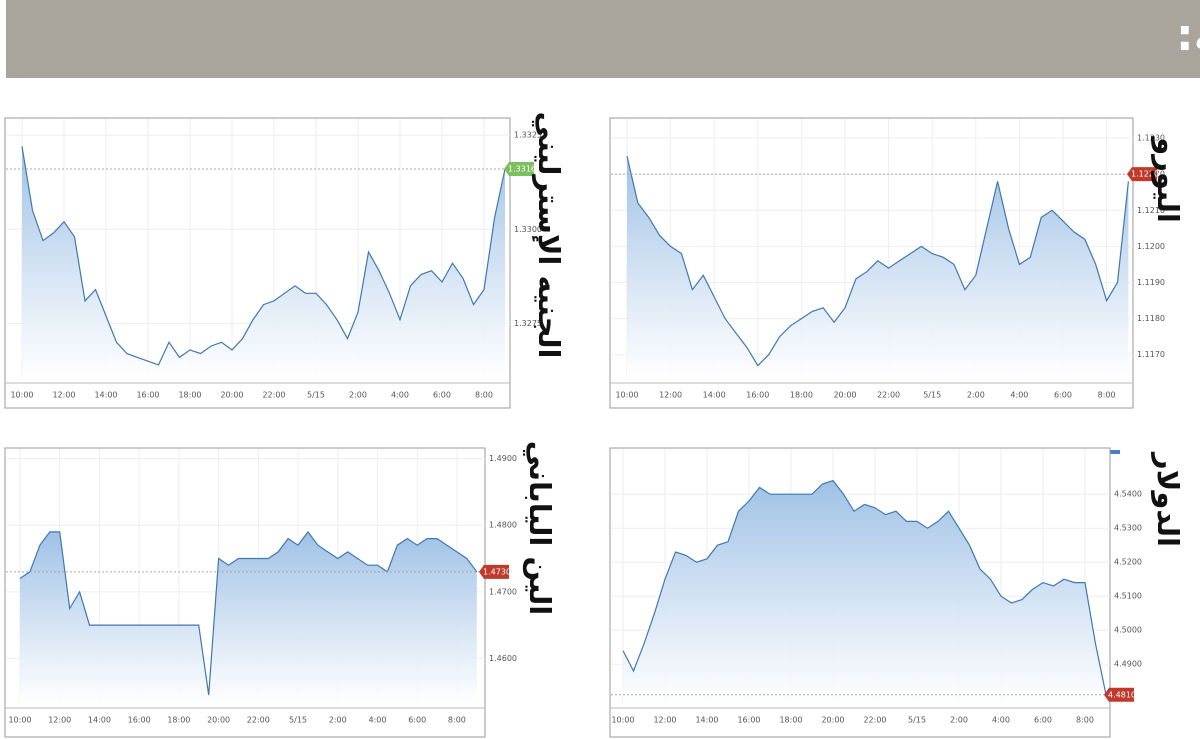 The height and width of the screenshot is (739, 1200). Describe the element at coordinates (1151, 138) in the screenshot. I see `y-tick-label: 1.1230` at that location.